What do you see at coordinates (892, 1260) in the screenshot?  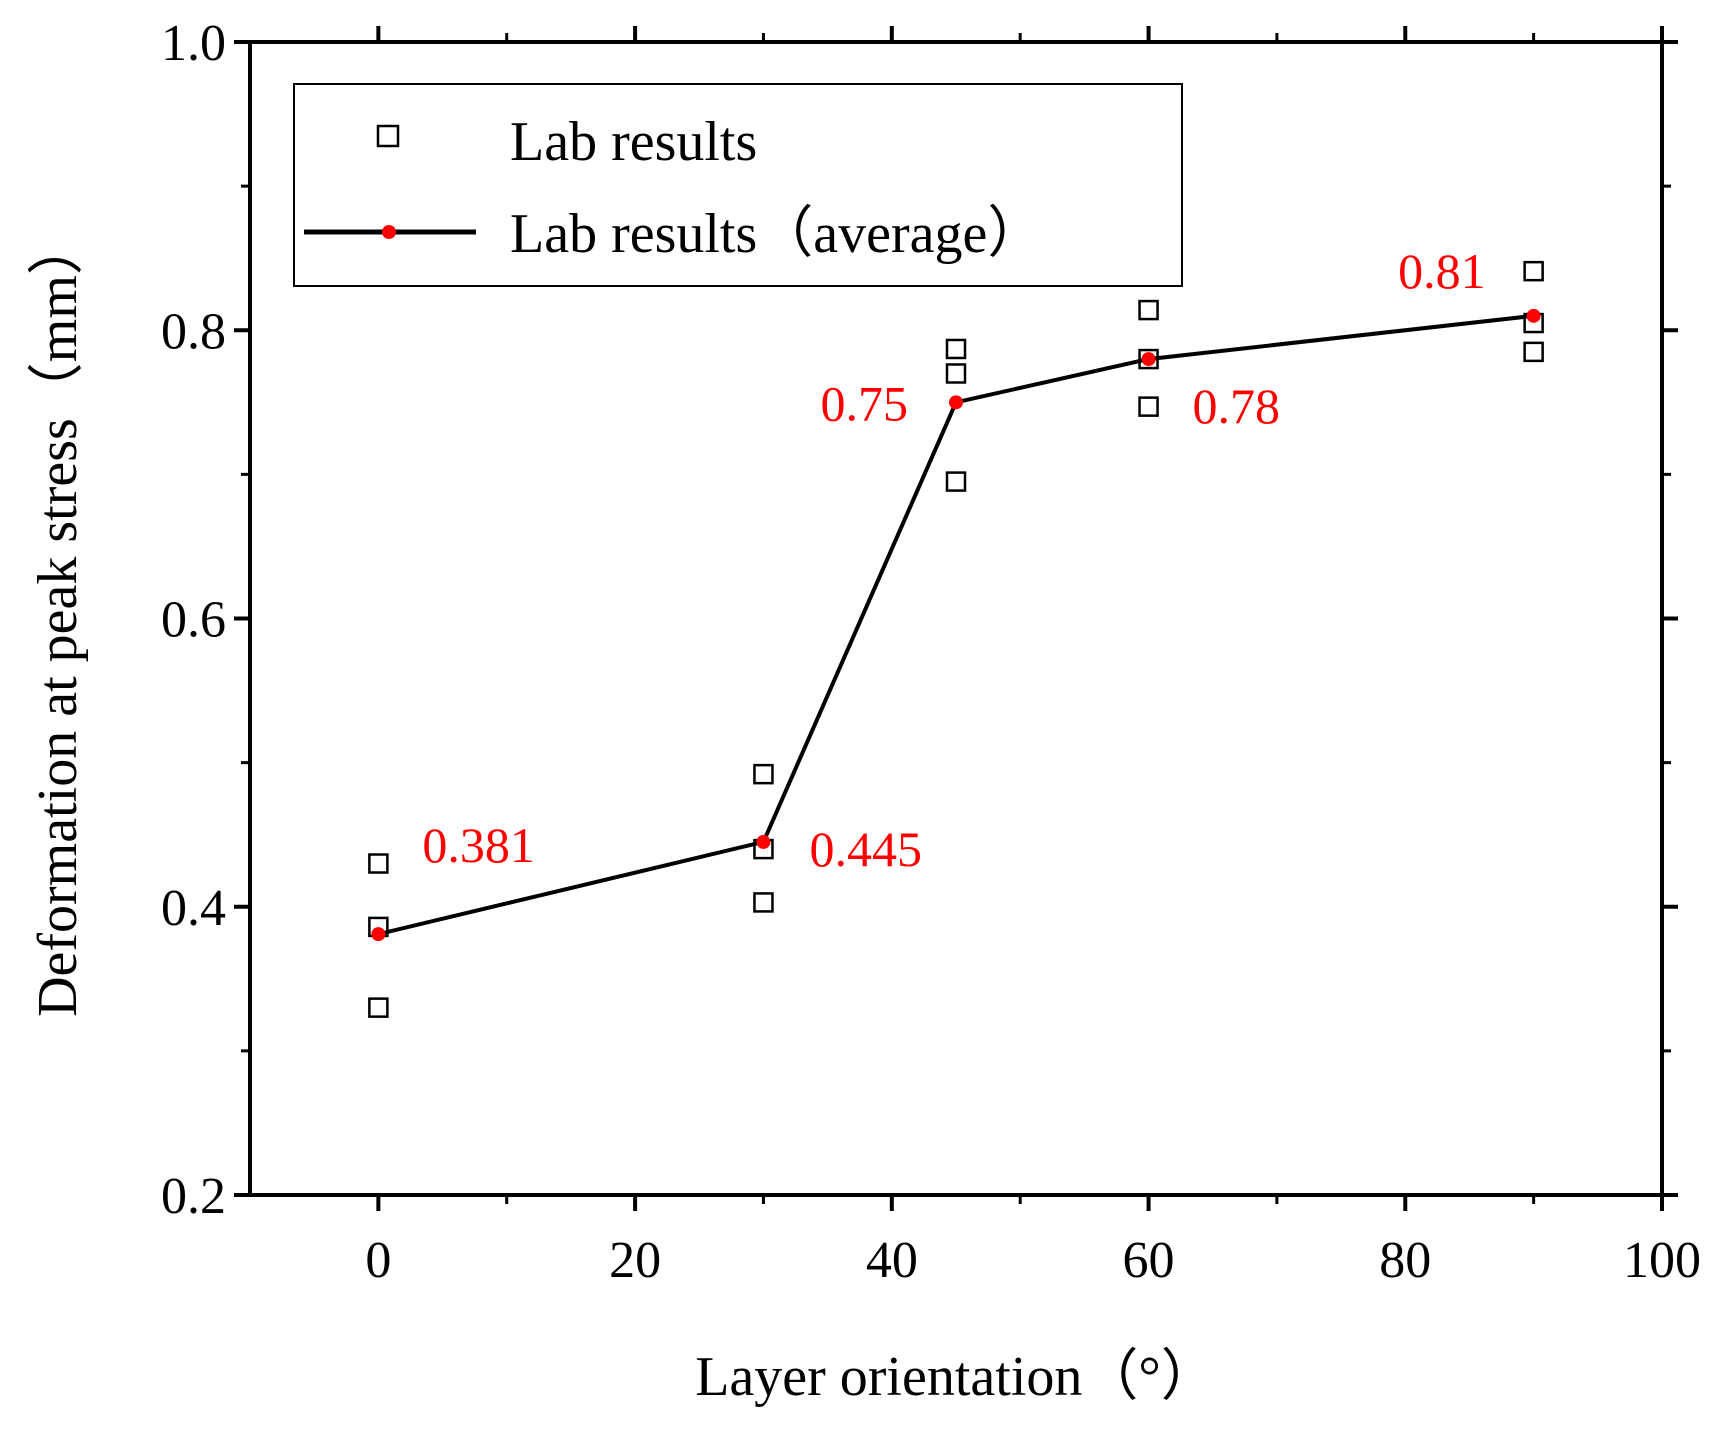 I see `x-tick-label: 40` at bounding box center [892, 1260].